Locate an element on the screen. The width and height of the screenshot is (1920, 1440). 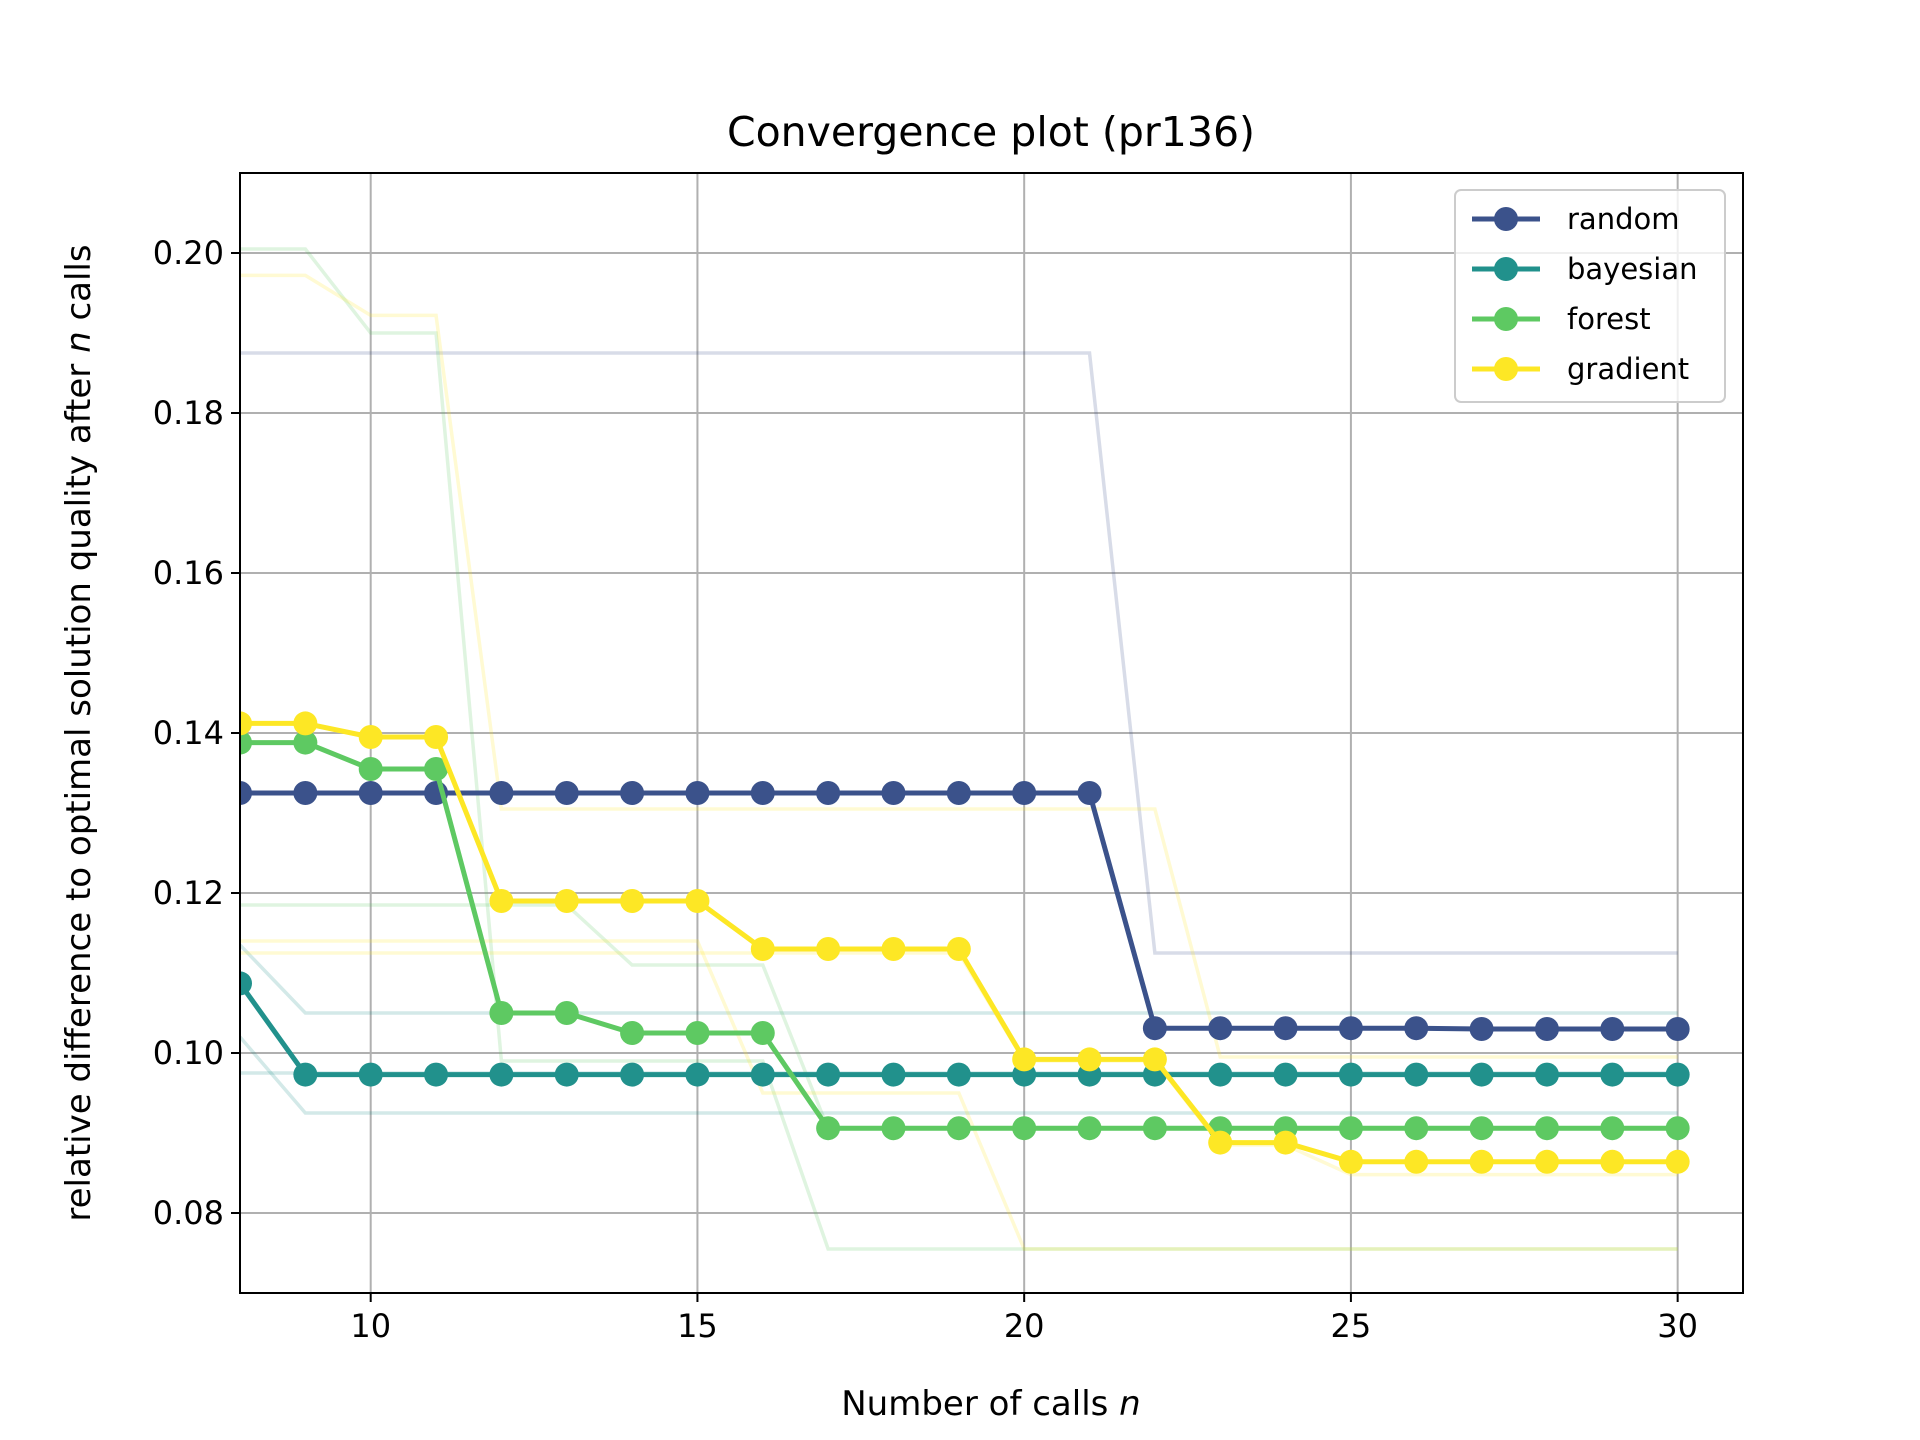
y-axis-ticks: 0.08 0.10 0.12 0.14 0.16 0.18 0.20 is located at coordinates (196, 733).